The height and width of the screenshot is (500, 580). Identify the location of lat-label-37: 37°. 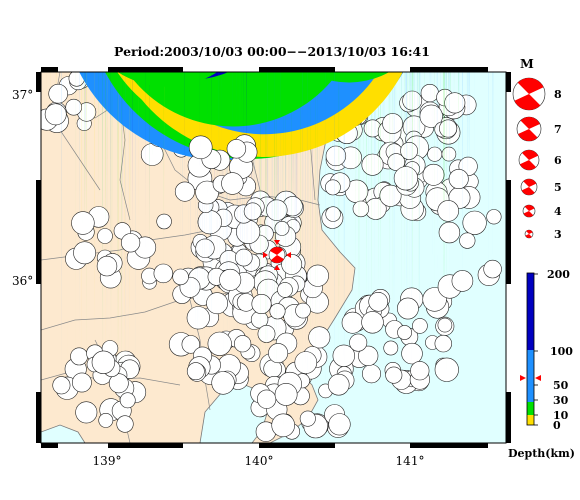
(22, 95).